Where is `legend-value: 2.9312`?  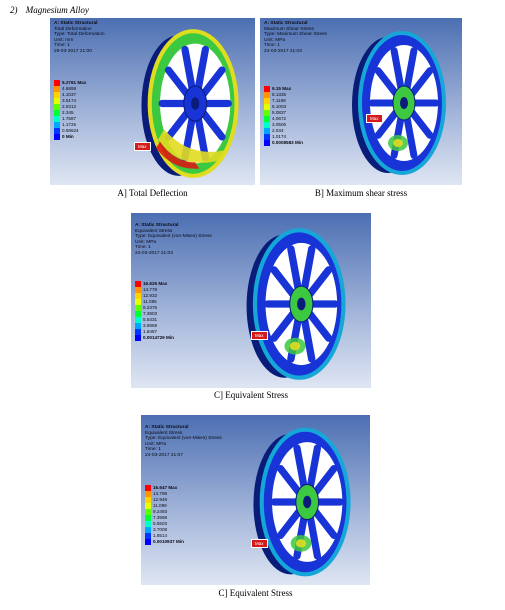 legend-value: 2.9312 is located at coordinates (69, 106).